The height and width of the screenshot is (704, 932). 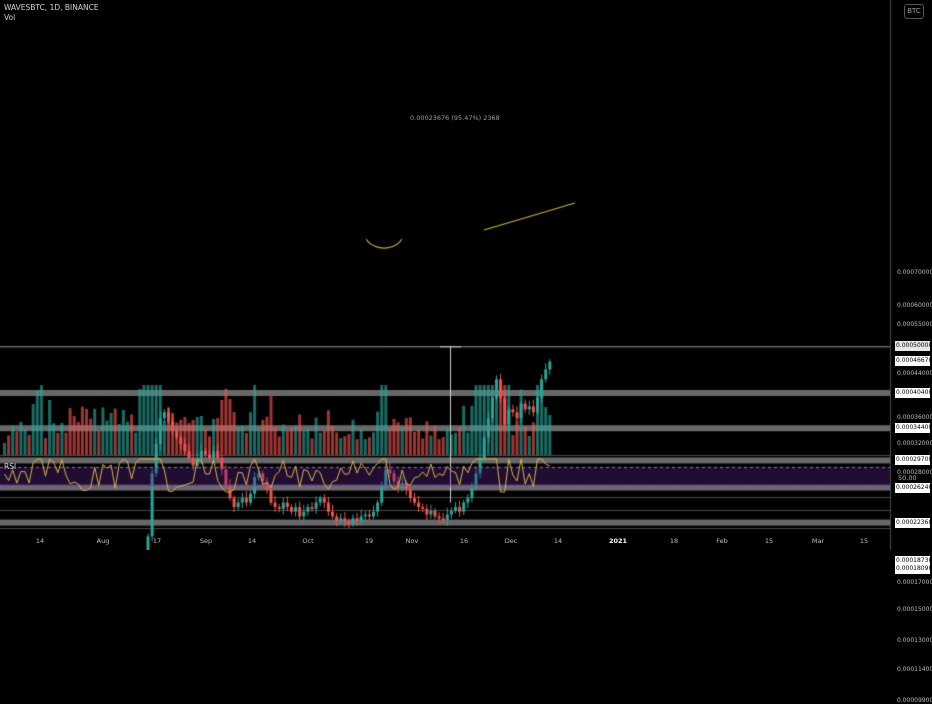 What do you see at coordinates (206, 541) in the screenshot?
I see `time-tick-label: Sep` at bounding box center [206, 541].